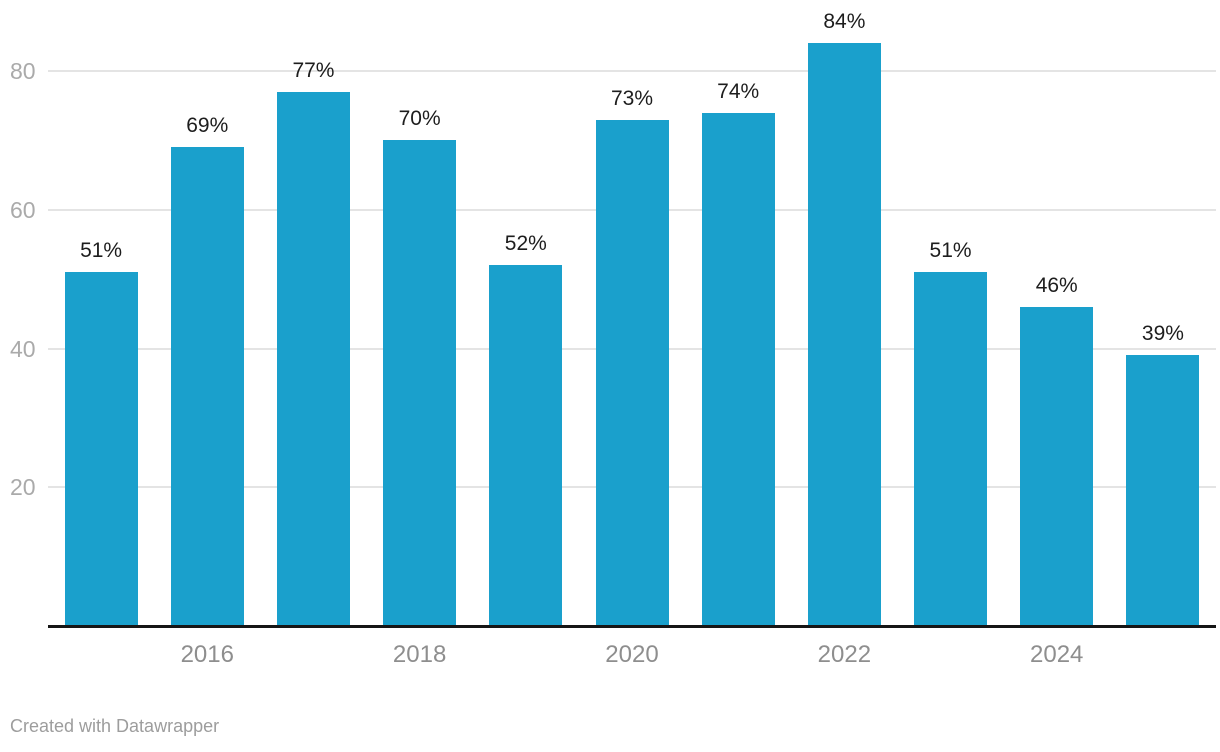 The height and width of the screenshot is (752, 1220). I want to click on x-axis-baseline, so click(632, 626).